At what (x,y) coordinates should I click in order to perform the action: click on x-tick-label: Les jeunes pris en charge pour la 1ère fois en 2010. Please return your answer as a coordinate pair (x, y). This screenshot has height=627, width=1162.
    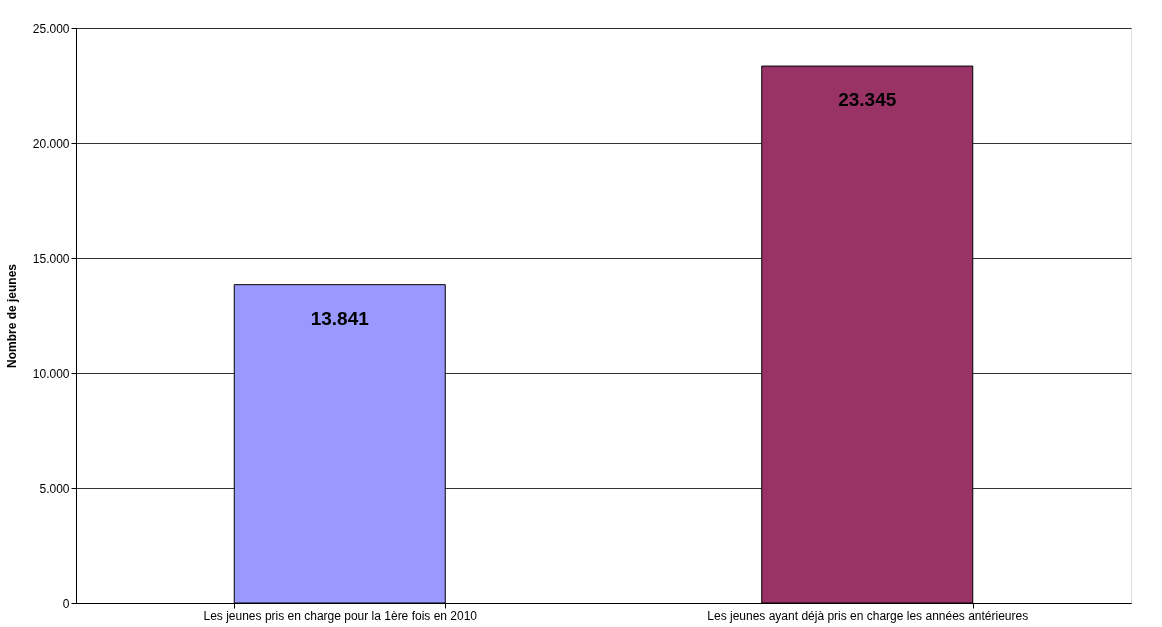
    Looking at the image, I should click on (340, 615).